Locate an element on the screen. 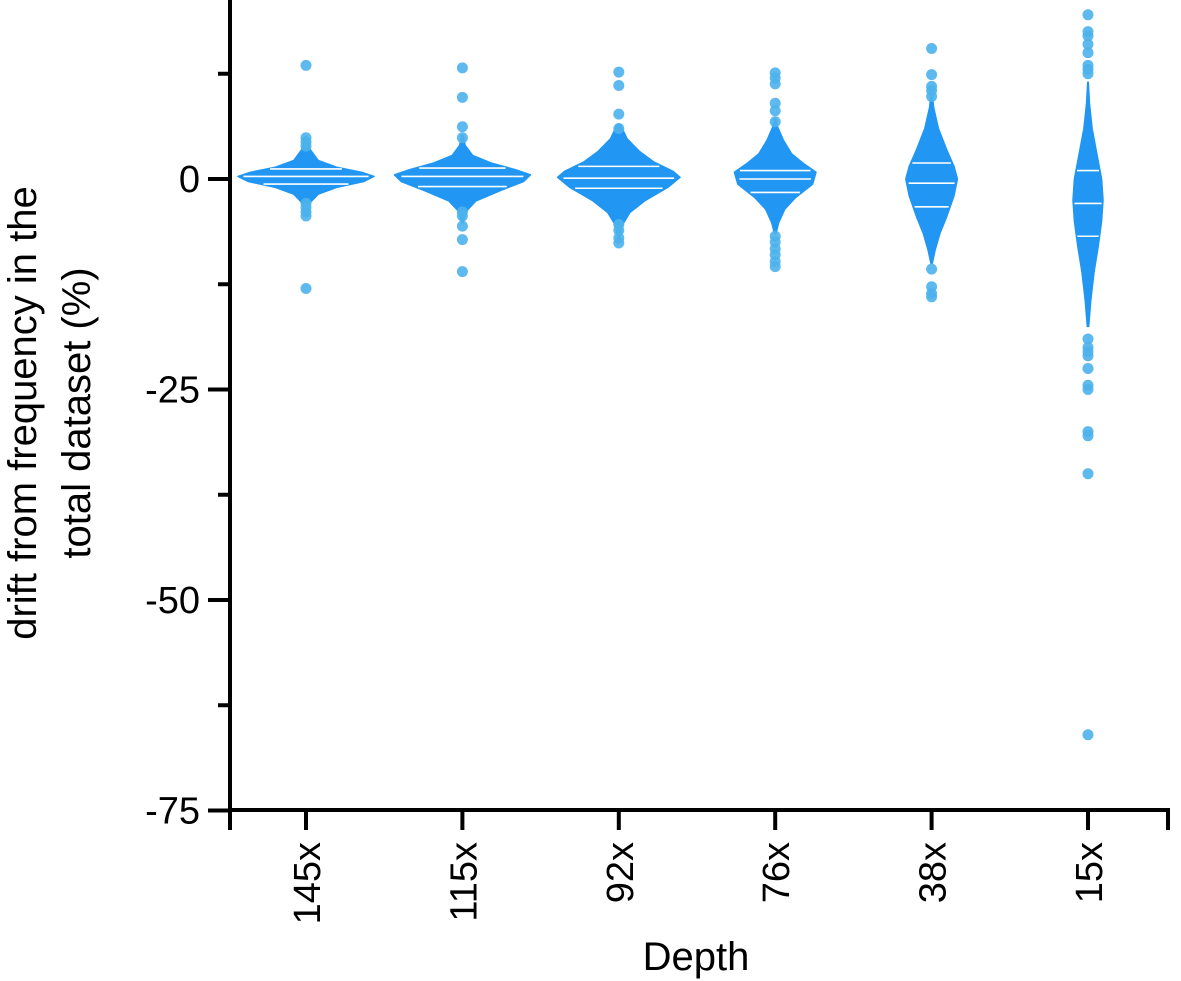 The height and width of the screenshot is (981, 1181). x-tick-label: 38x is located at coordinates (934, 872).